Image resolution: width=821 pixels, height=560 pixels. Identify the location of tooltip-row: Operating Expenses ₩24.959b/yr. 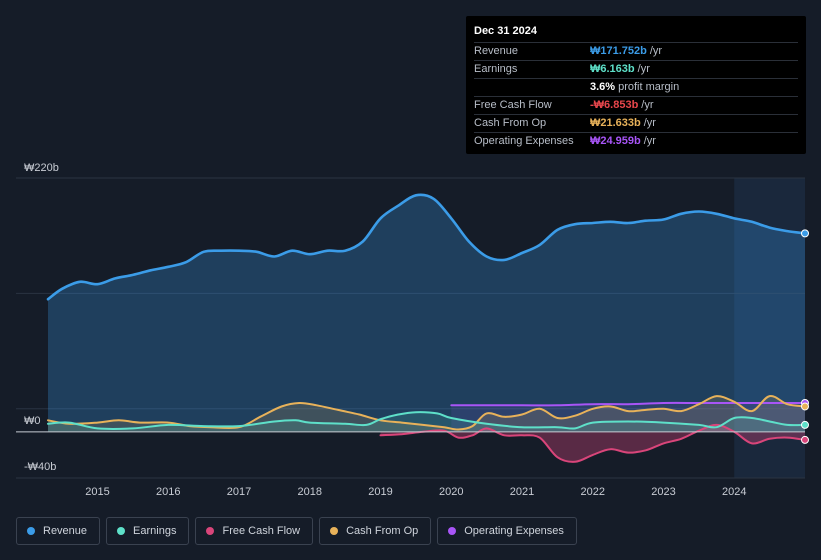
(636, 141).